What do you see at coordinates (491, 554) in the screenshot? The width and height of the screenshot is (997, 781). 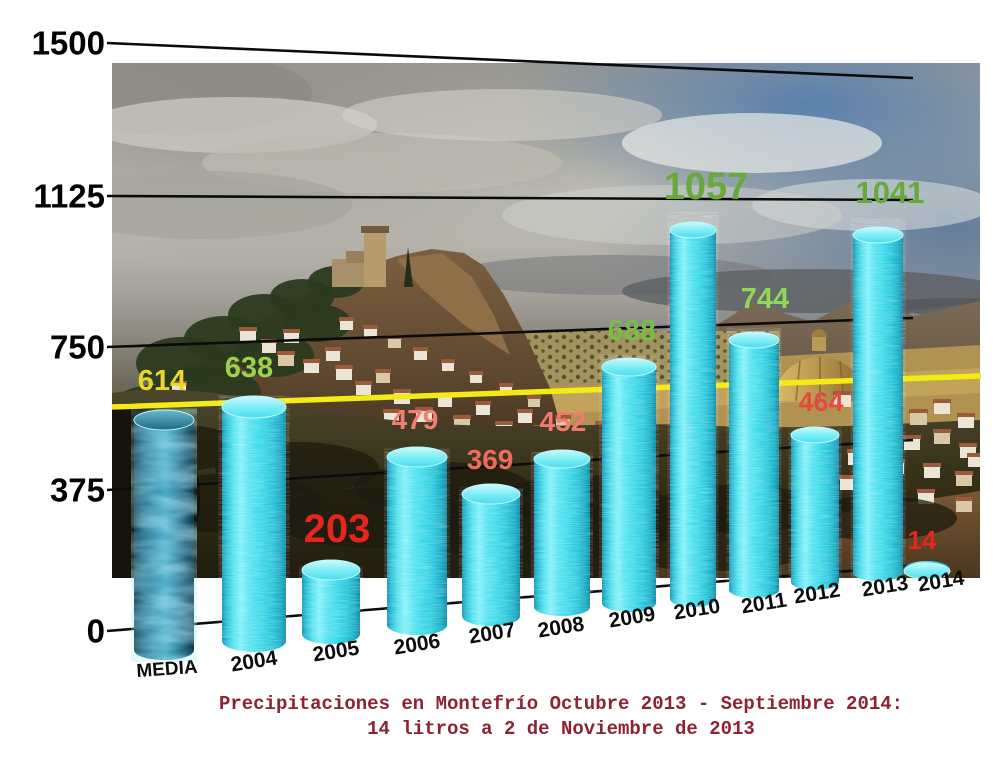 I see `bar-2007` at bounding box center [491, 554].